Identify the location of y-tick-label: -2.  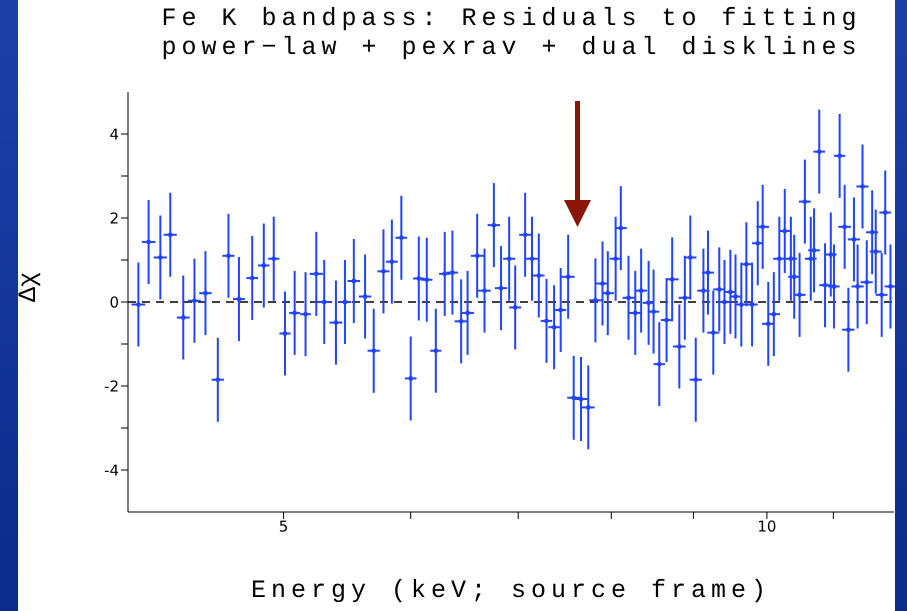
(111, 386).